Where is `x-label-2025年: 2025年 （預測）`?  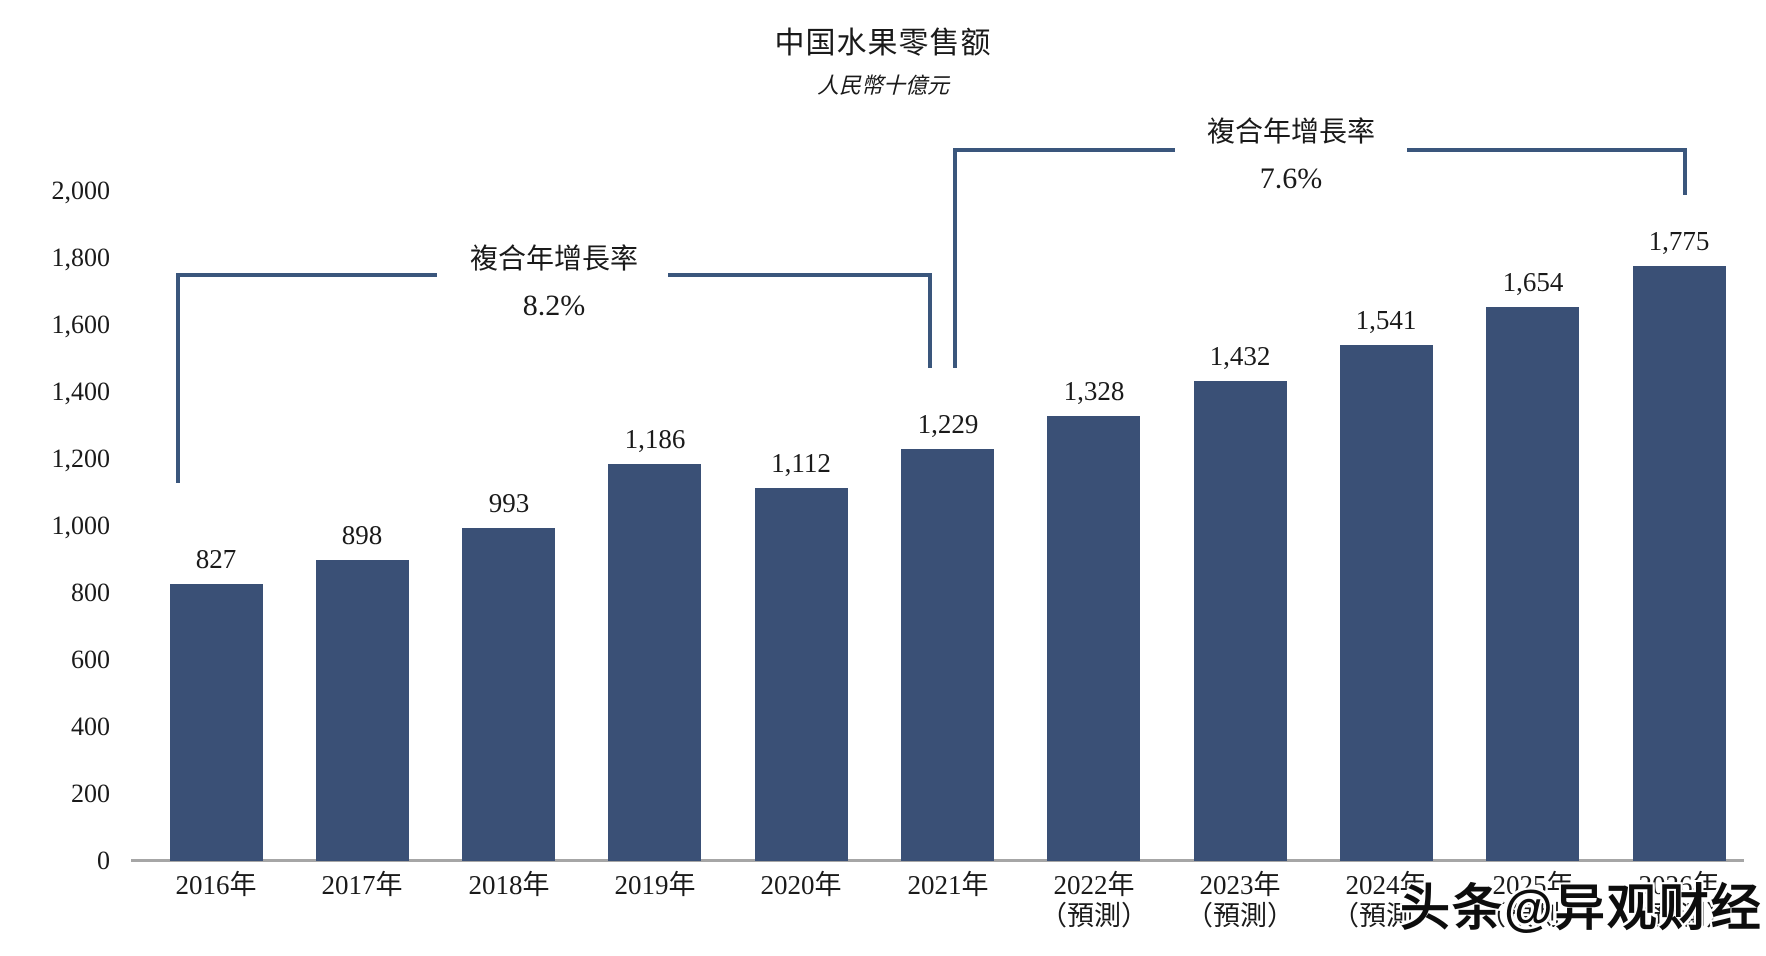 x-label-2025年: 2025年 （預測） is located at coordinates (1533, 901).